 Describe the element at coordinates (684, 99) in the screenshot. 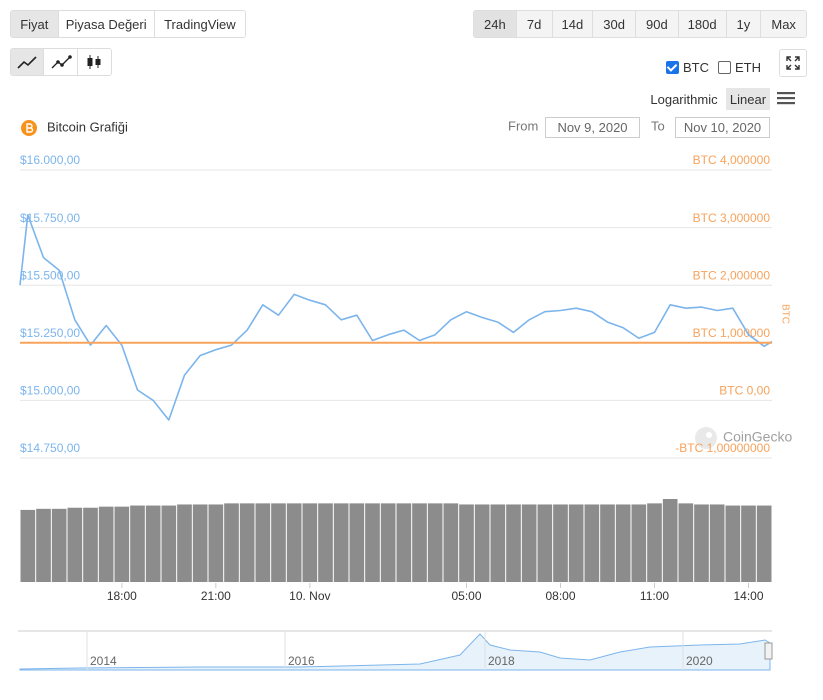

I see `scale-button: Logarithmic` at that location.